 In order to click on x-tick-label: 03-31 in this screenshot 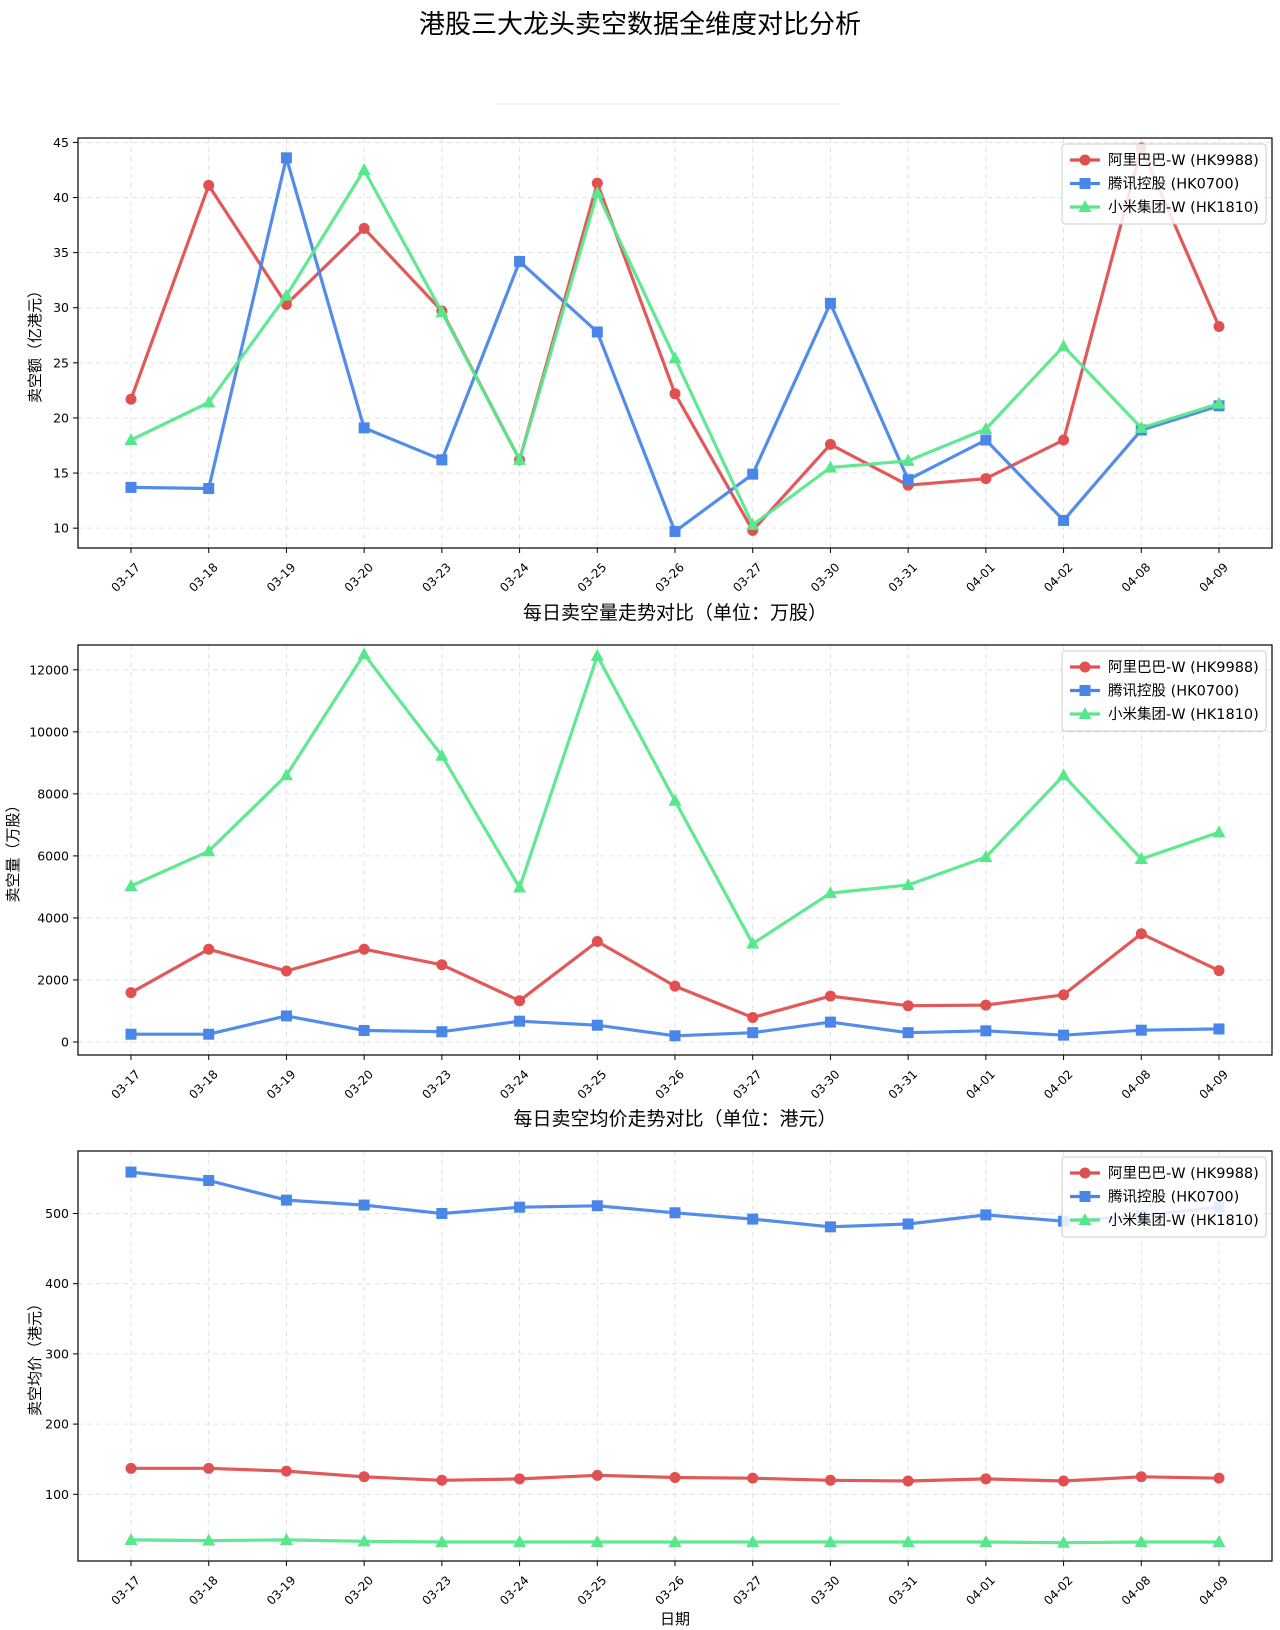, I will do `click(903, 577)`.